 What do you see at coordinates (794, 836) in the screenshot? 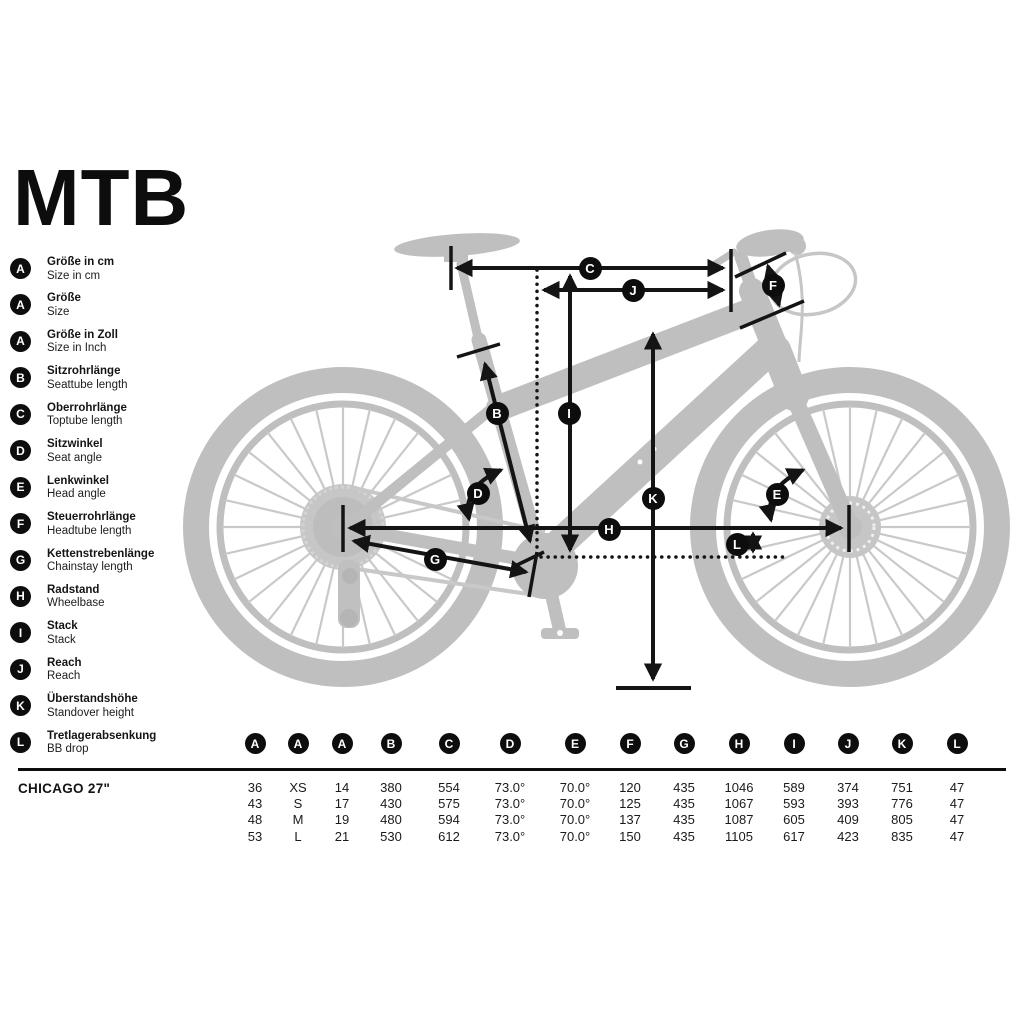
I see `table-cell: 617` at bounding box center [794, 836].